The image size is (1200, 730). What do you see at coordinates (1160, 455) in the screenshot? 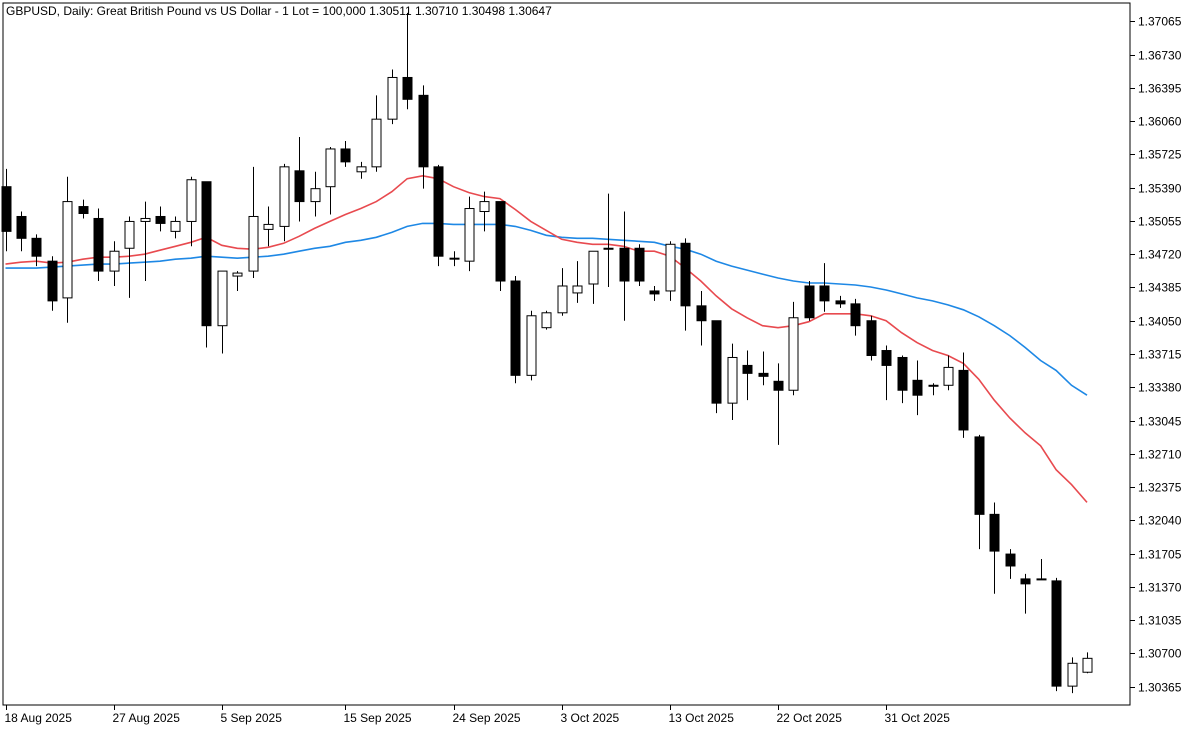
I see `price-tick-label: 1.32710` at bounding box center [1160, 455].